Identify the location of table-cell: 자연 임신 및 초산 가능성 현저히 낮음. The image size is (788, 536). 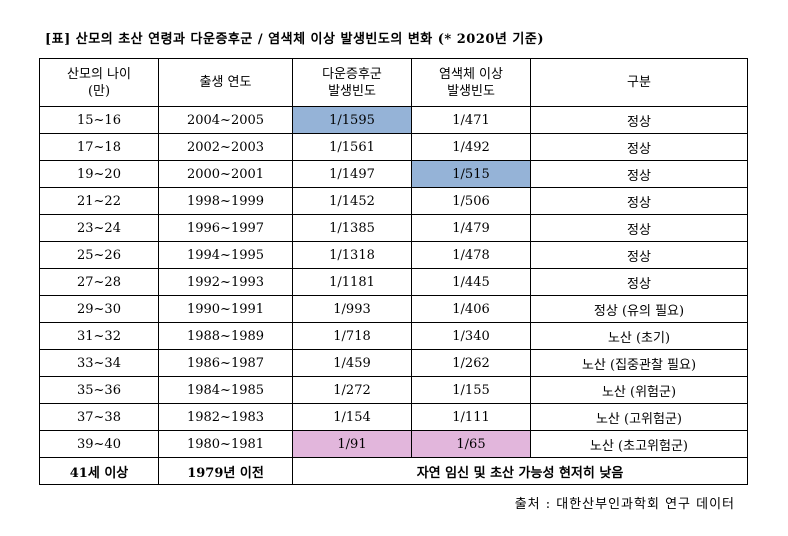
(520, 471).